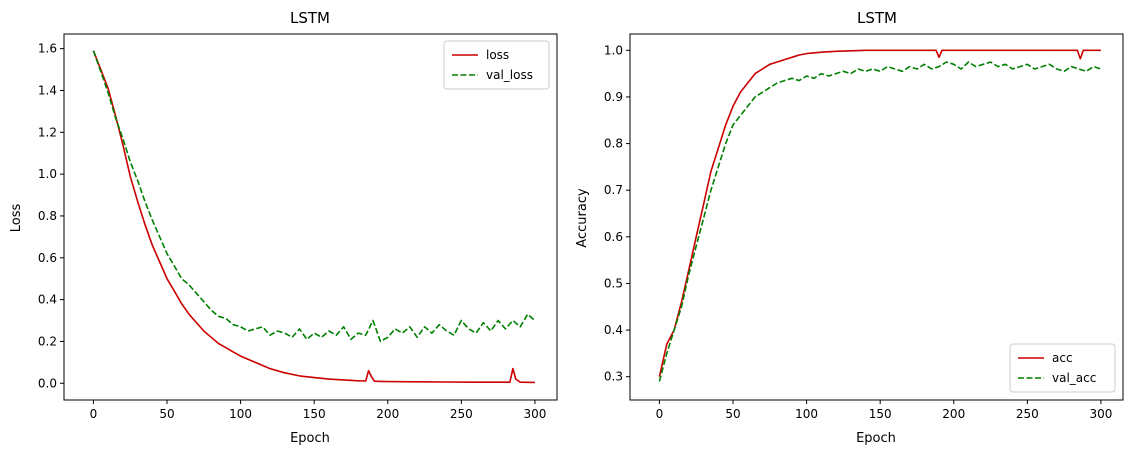  I want to click on loss-x-tick-label: 150, so click(314, 414).